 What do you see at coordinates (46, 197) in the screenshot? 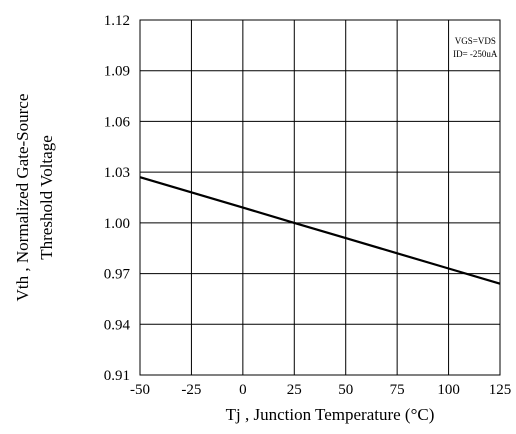
I see `y-axis-label-line2: Threshold Voltage` at bounding box center [46, 197].